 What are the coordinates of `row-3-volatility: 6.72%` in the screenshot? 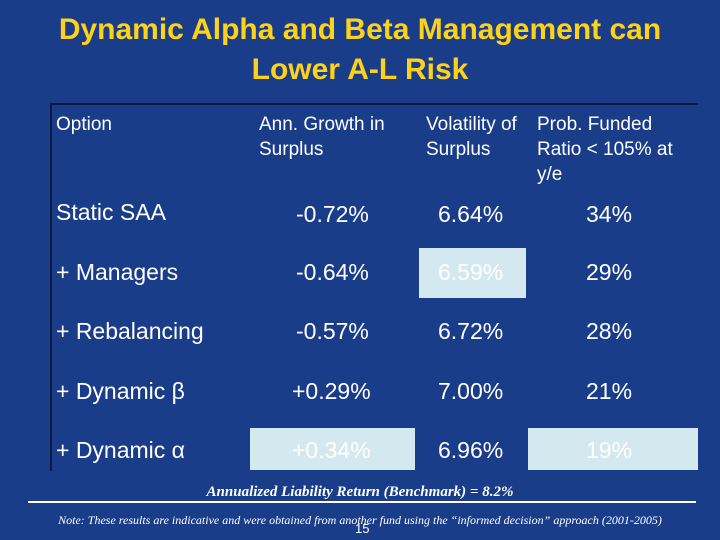 It's located at (471, 331).